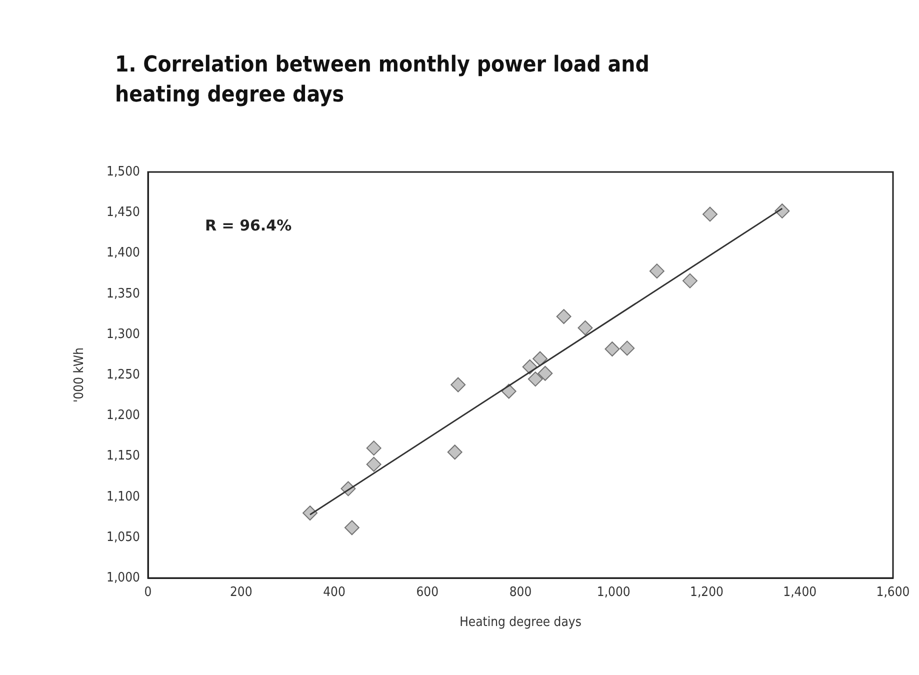 Image resolution: width=919 pixels, height=675 pixels. I want to click on x-tick-label: 1,200, so click(707, 592).